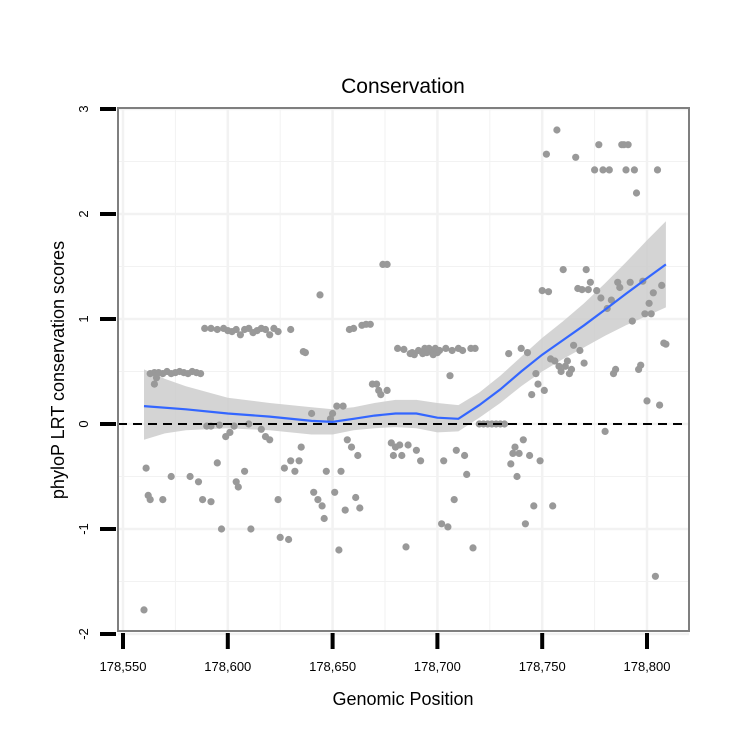 The image size is (750, 750). What do you see at coordinates (437, 666) in the screenshot?
I see `x-tick-label: 178,700` at bounding box center [437, 666].